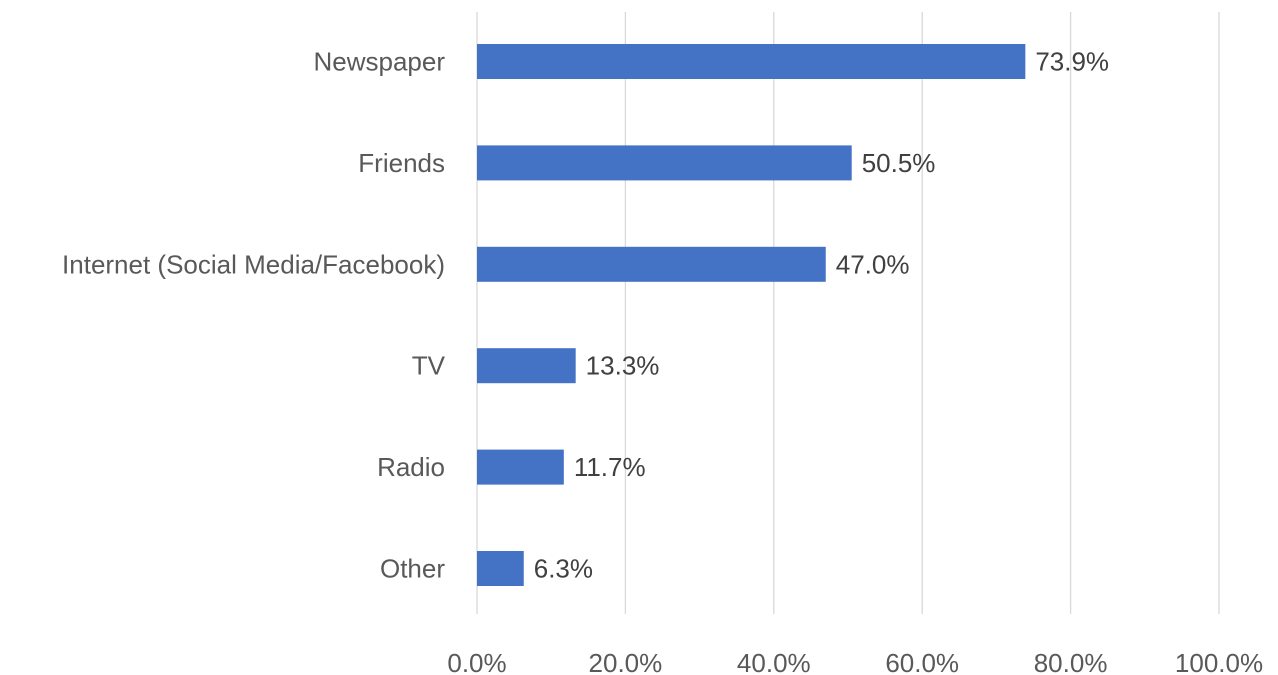 This screenshot has height=675, width=1278. What do you see at coordinates (1219, 661) in the screenshot?
I see `x-tick-label-100: 100.0%` at bounding box center [1219, 661].